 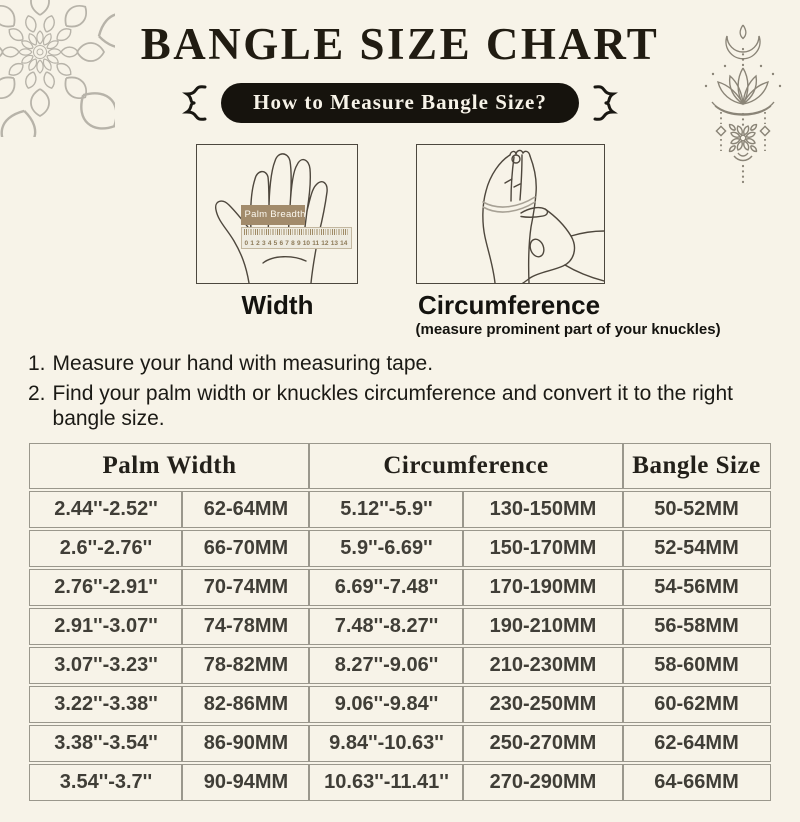 What do you see at coordinates (293, 243) in the screenshot?
I see `ruler-number: 8` at bounding box center [293, 243].